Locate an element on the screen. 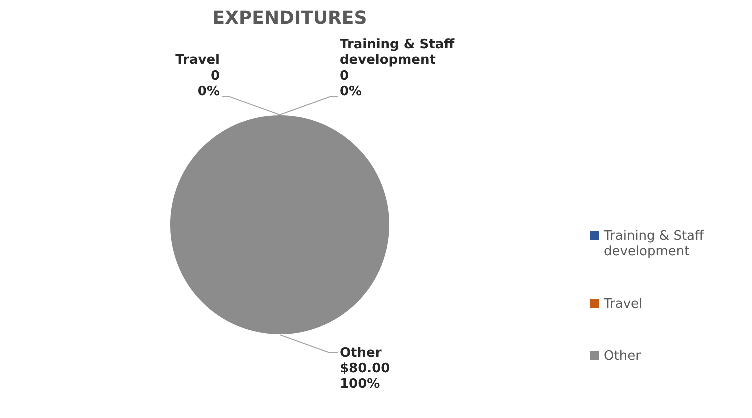  text: 100% is located at coordinates (360, 384).